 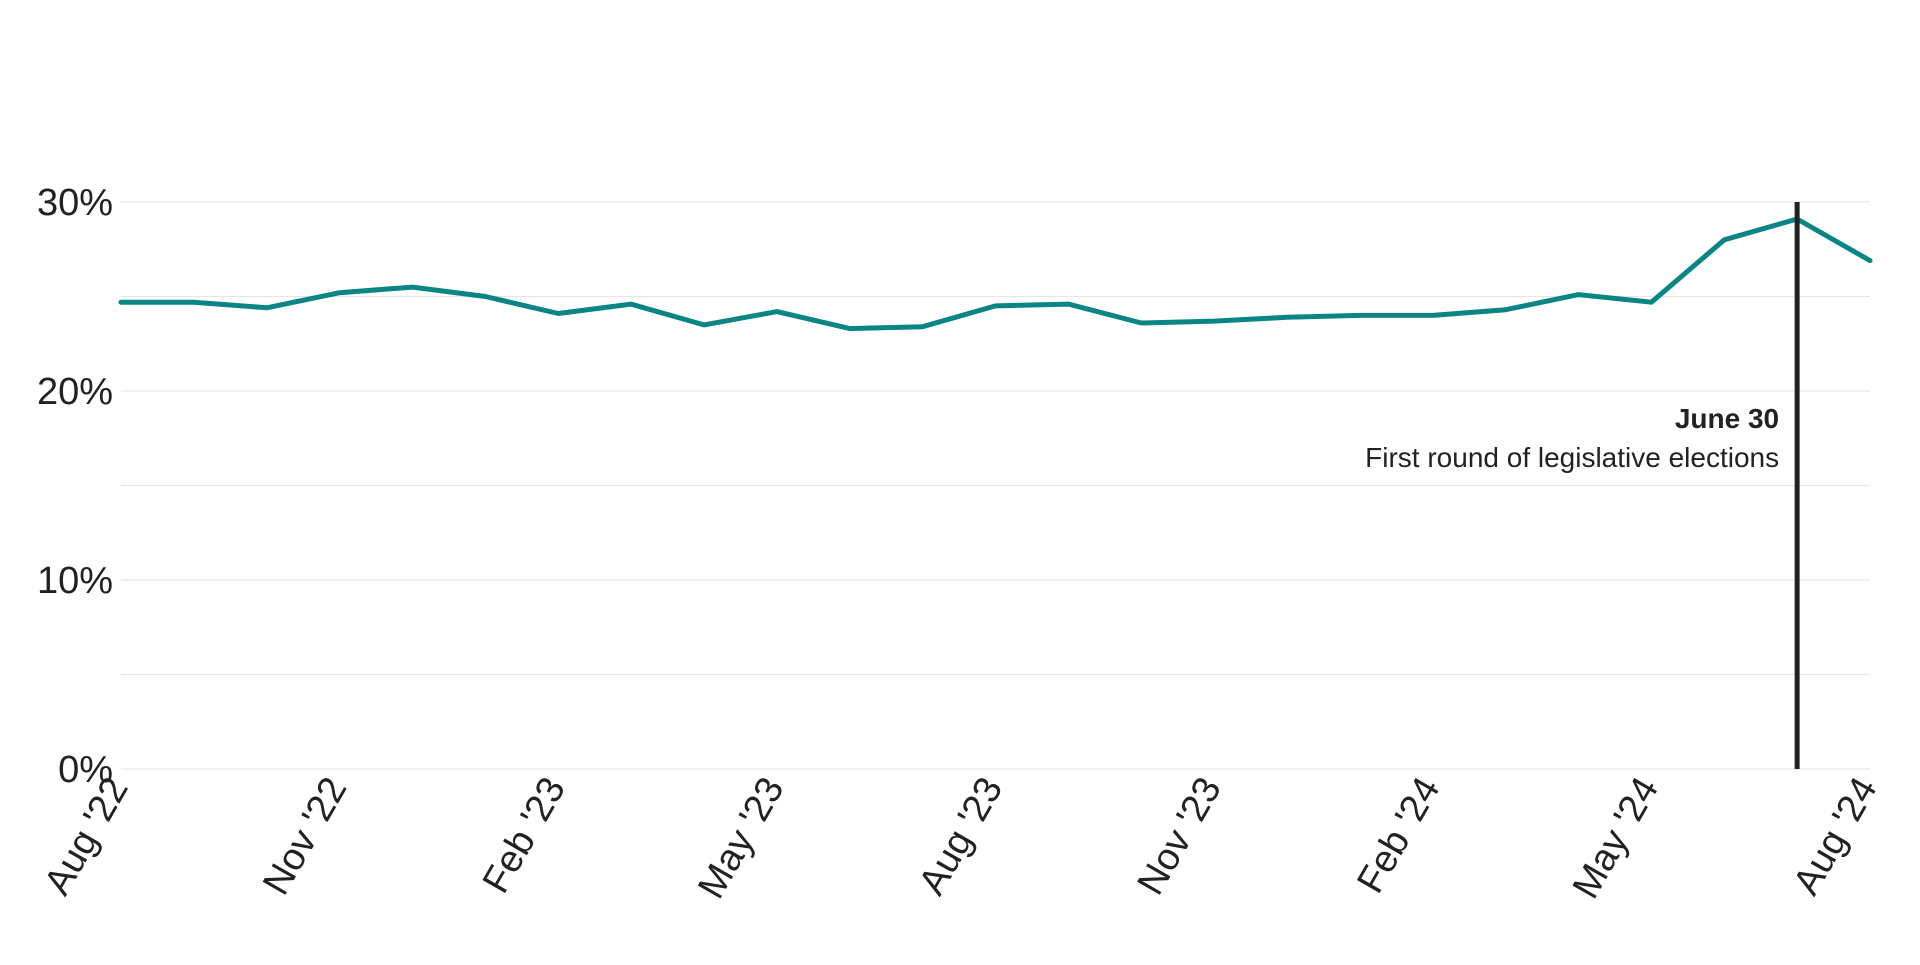 What do you see at coordinates (1572, 457) in the screenshot?
I see `annotation-description: First round of legislative elections` at bounding box center [1572, 457].